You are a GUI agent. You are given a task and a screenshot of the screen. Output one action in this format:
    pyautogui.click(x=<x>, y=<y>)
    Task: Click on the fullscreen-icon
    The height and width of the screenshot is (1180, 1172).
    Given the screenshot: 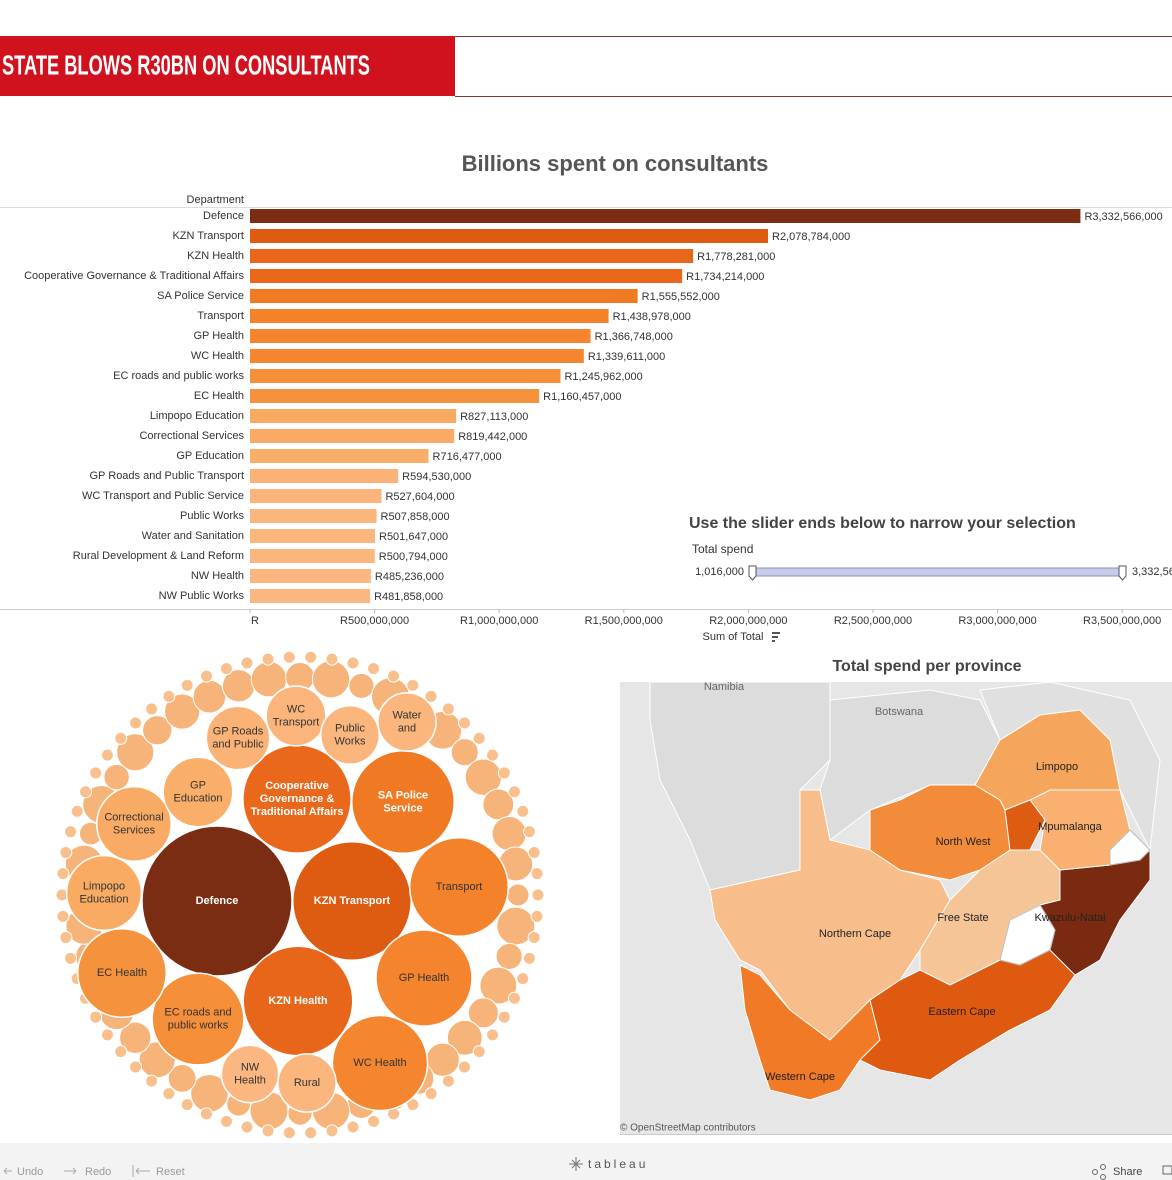 What is the action you would take?
    pyautogui.click(x=1167, y=1170)
    